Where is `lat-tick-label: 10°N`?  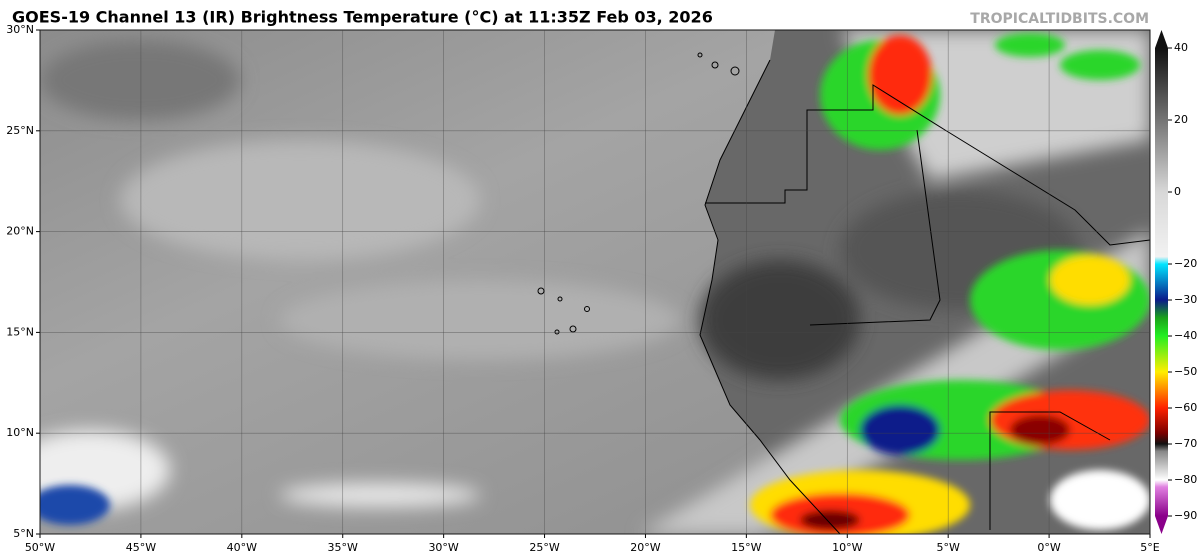
lat-tick-label: 10°N is located at coordinates (20, 432).